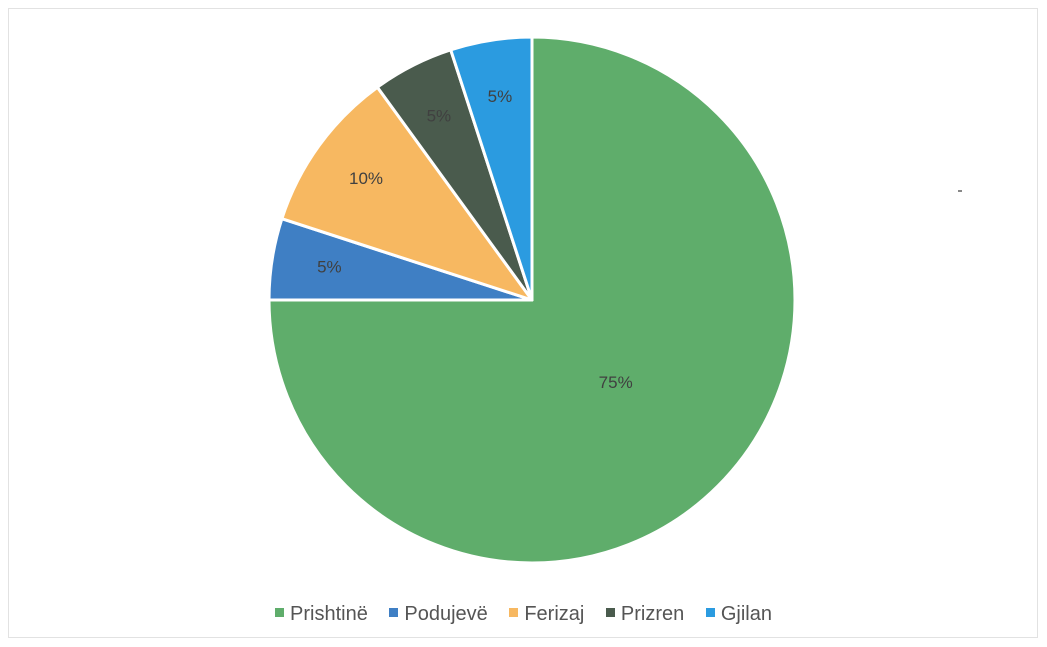  I want to click on stray-mark, so click(960, 191).